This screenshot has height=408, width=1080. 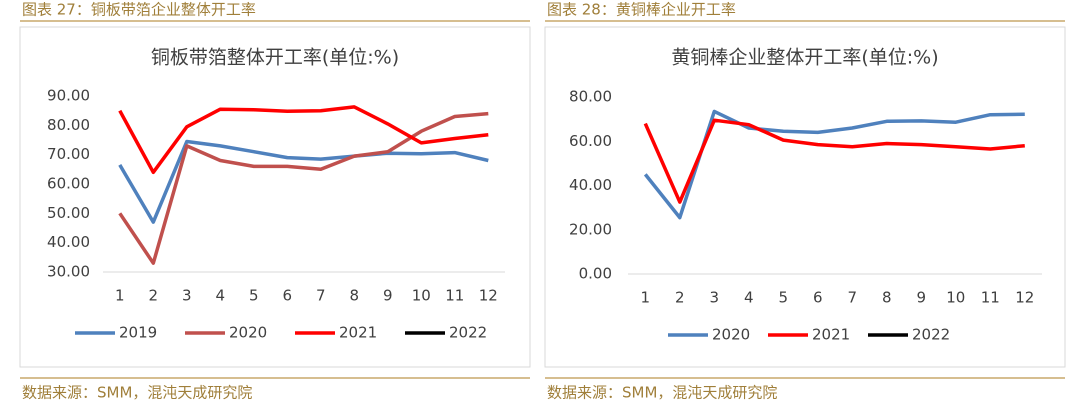 What do you see at coordinates (590, 229) in the screenshot?
I see `y-tick-label: 20.00` at bounding box center [590, 229].